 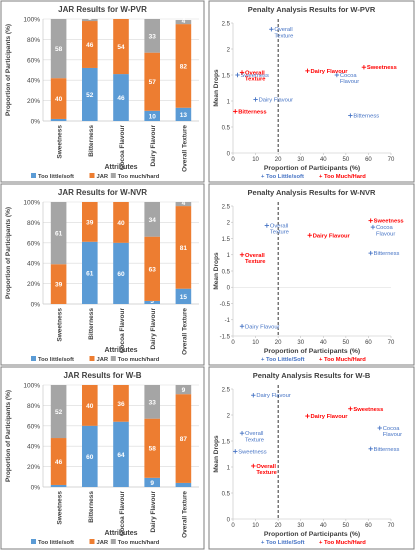 What do you see at coordinates (385, 228) in the screenshot?
I see `point-label-line: Cocoa` at bounding box center [385, 228].